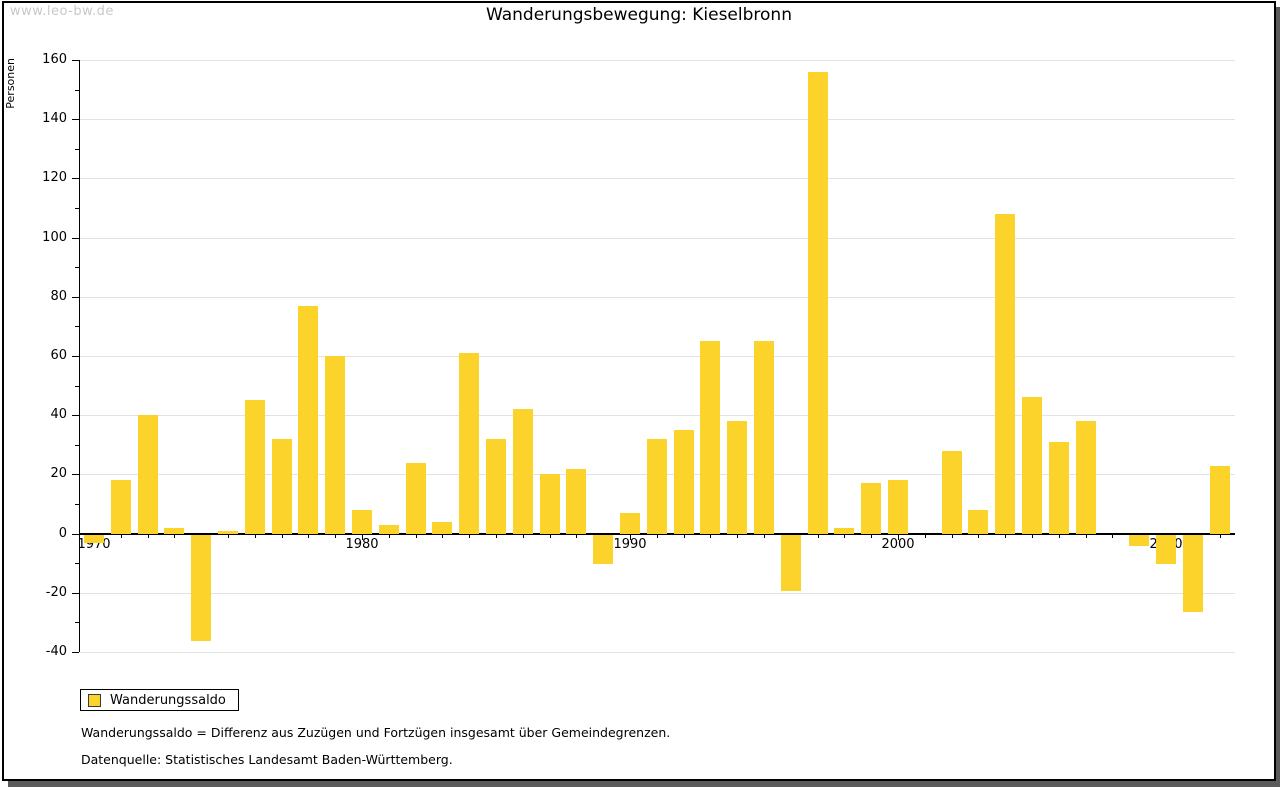  Describe the element at coordinates (62, 533) in the screenshot. I see `y-tick-label-0: 0` at that location.